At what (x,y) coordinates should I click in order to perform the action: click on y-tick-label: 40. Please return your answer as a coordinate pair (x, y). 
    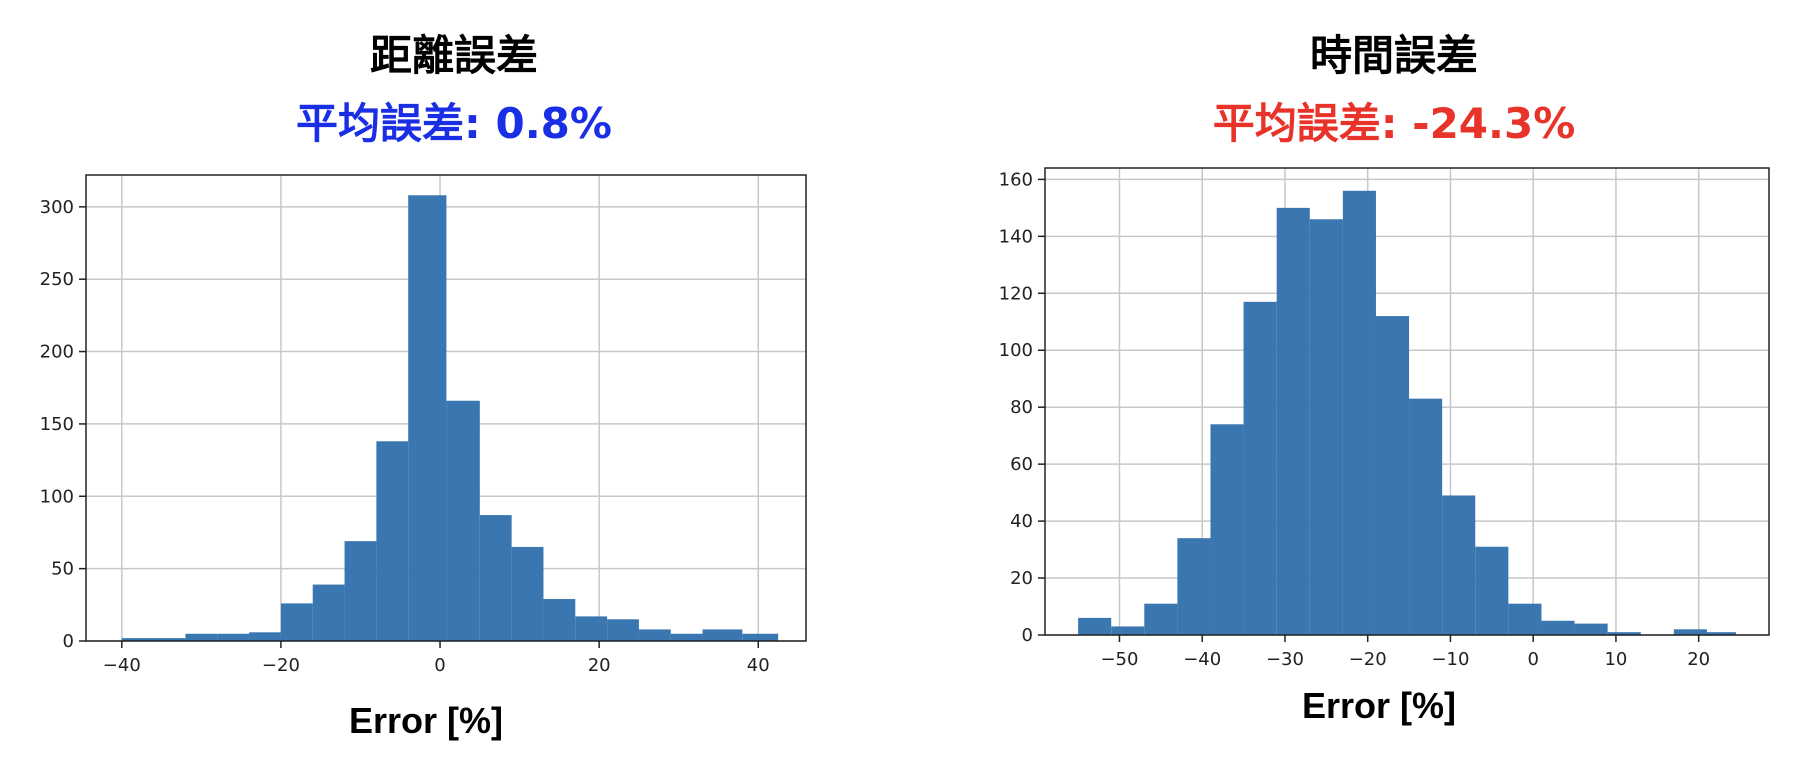
    Looking at the image, I should click on (1021, 521).